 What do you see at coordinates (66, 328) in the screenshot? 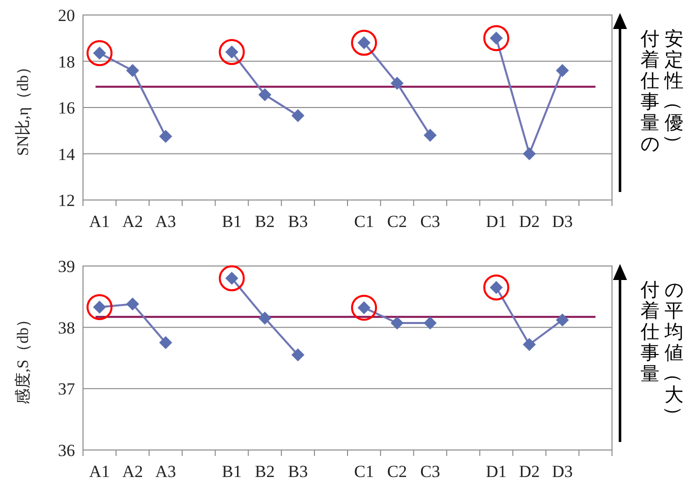
I see `y-tick-label: 38` at bounding box center [66, 328].